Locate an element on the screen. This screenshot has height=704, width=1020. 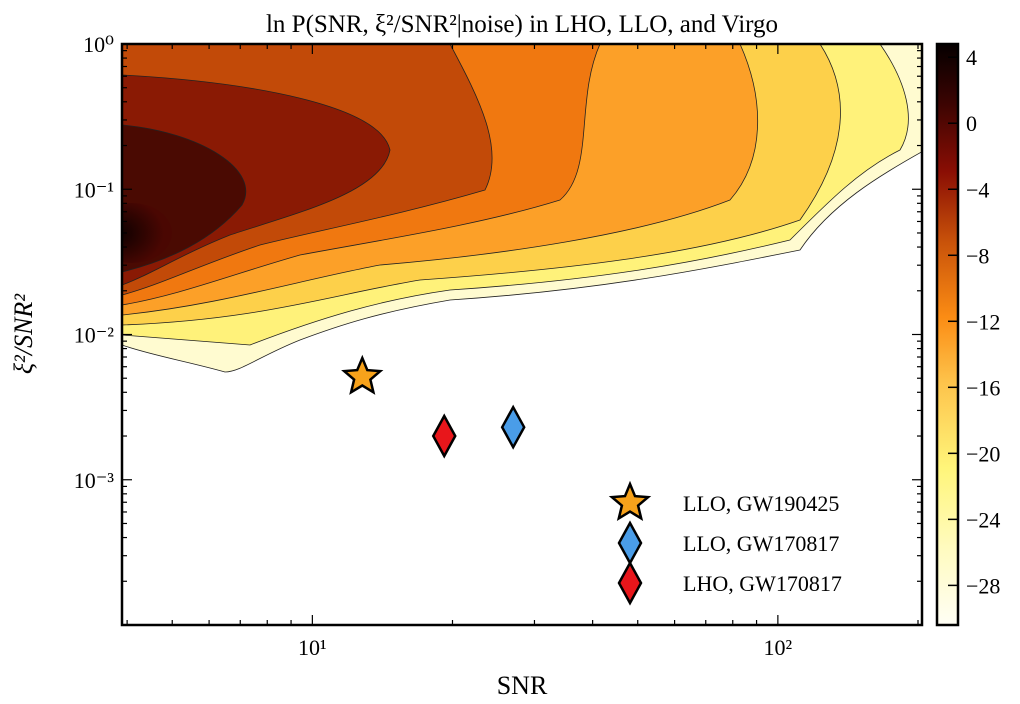
colorbar-tick-label: 4 is located at coordinates (971, 57).